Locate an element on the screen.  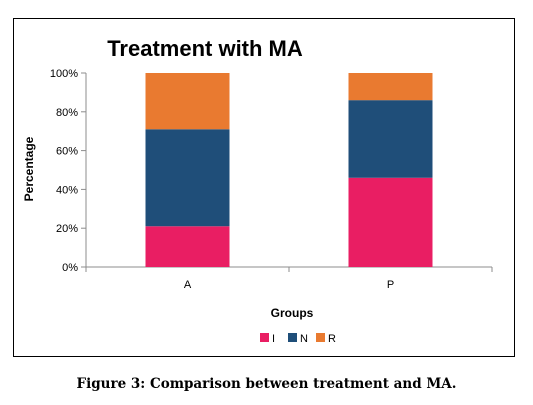
legend-label-n: N is located at coordinates (304, 339).